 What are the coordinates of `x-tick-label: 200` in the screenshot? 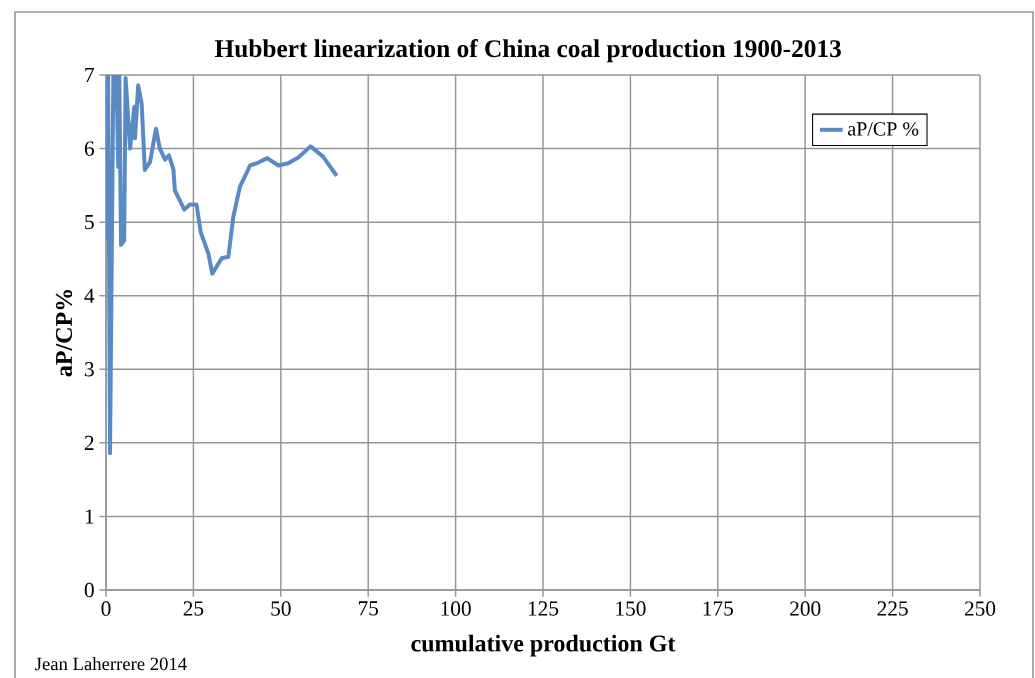 It's located at (805, 608).